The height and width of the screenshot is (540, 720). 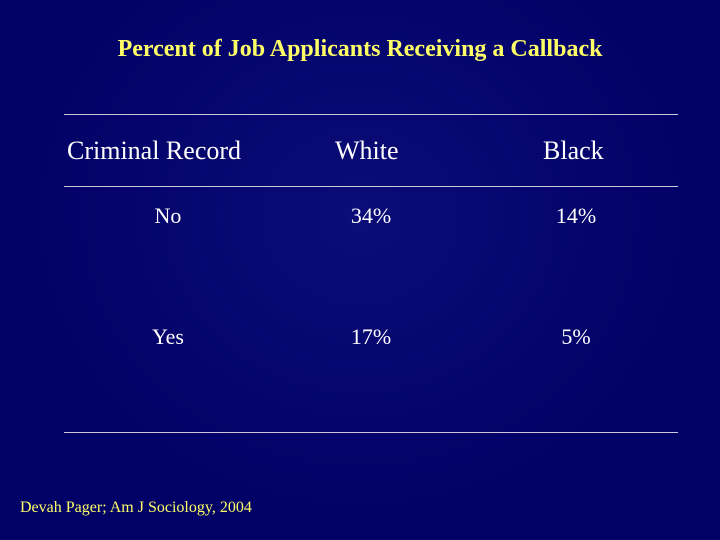 I want to click on row-no-black: 14%, so click(x=576, y=215).